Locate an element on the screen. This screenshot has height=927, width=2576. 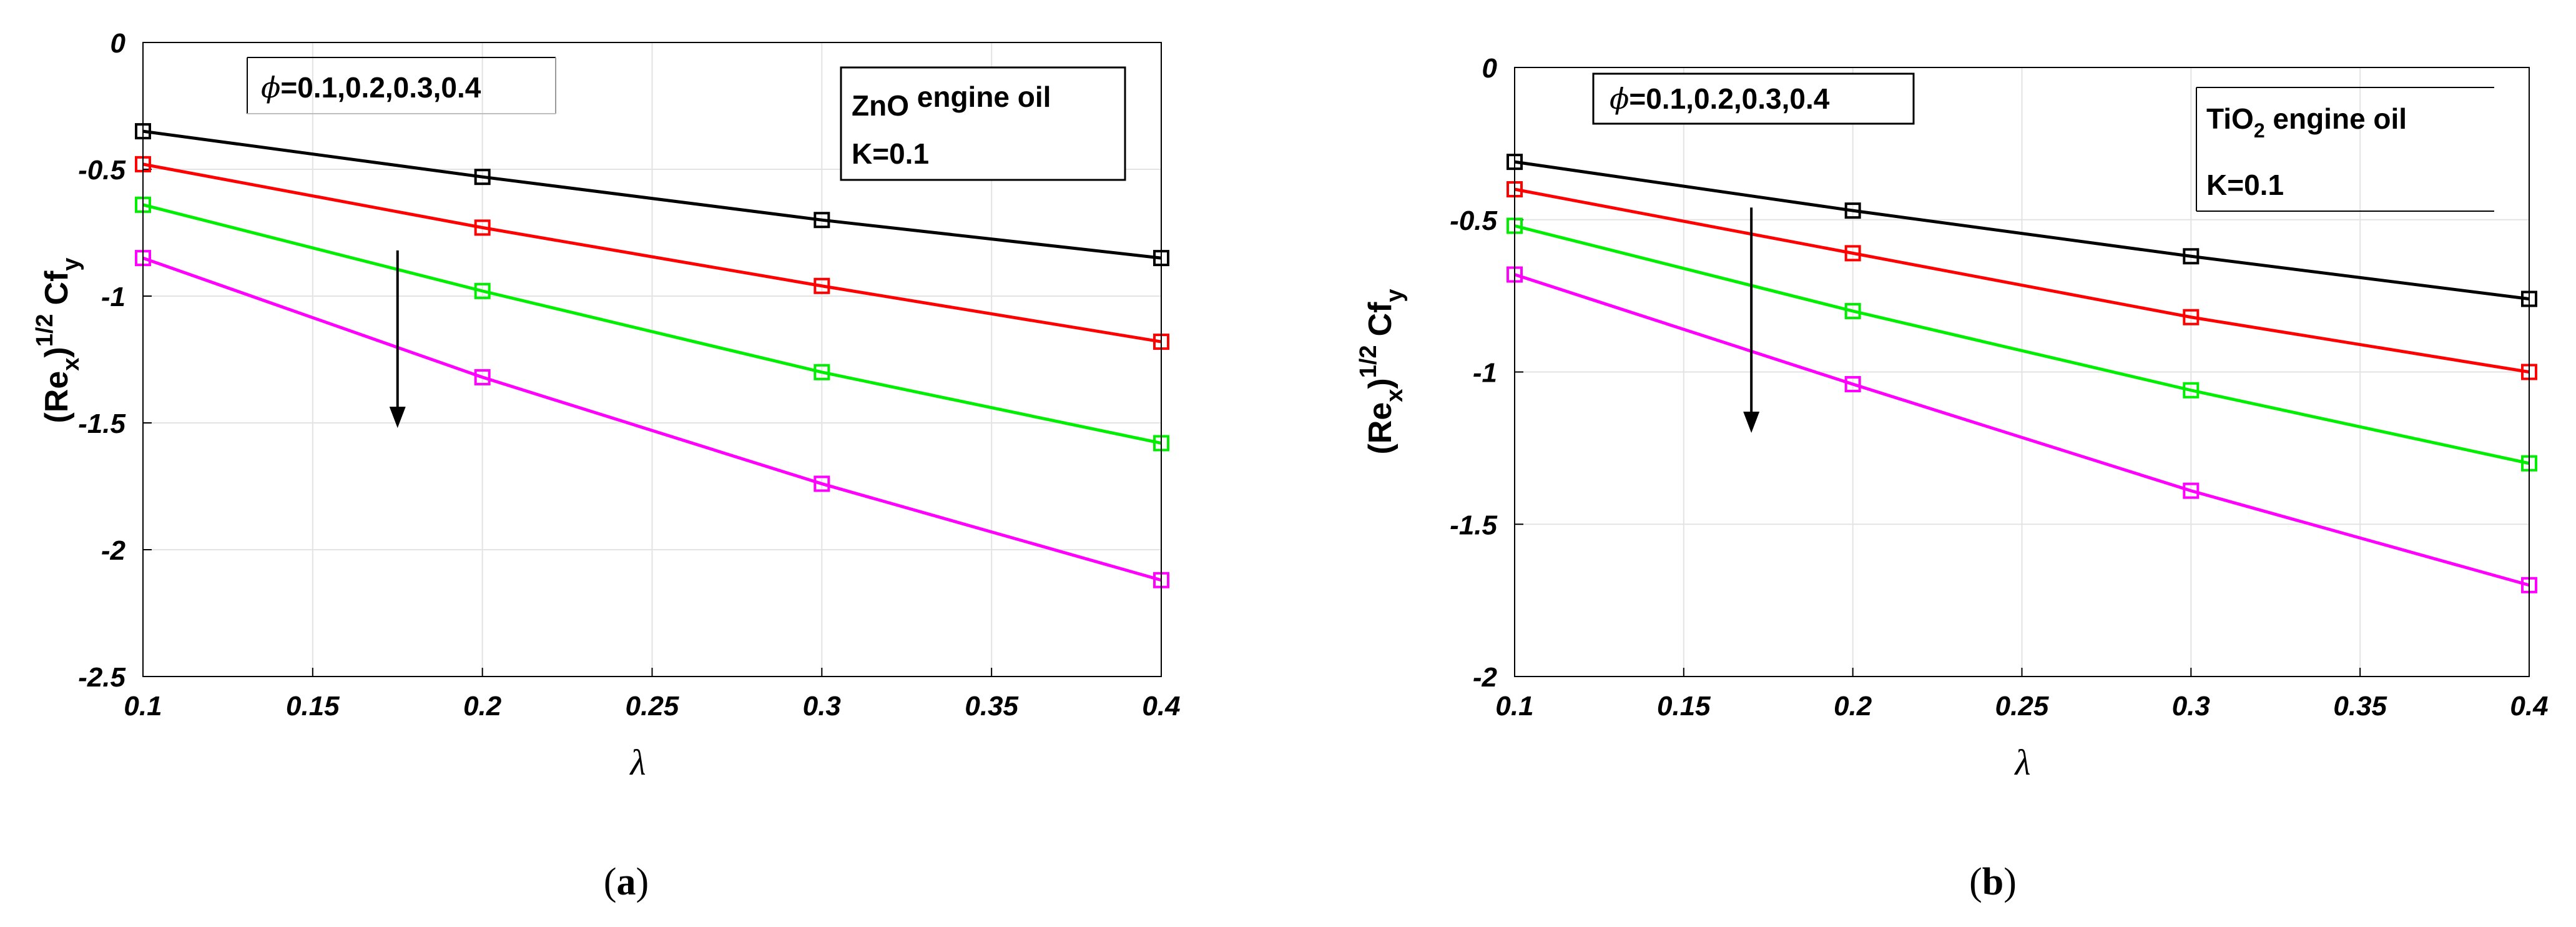
info-box-b: TiO2 engine oil K=0.1 is located at coordinates (2345, 149).